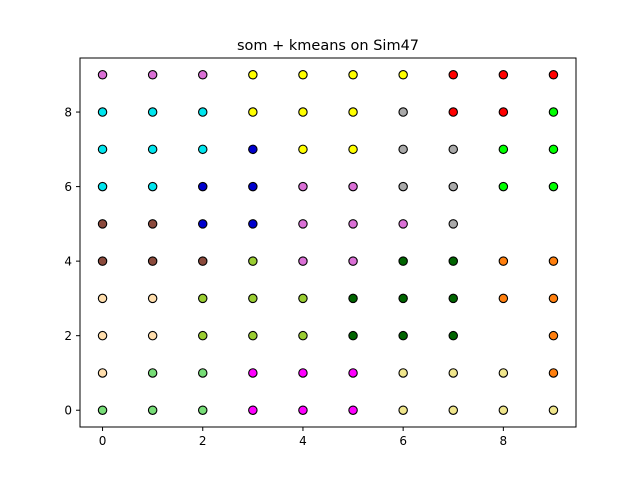 The width and height of the screenshot is (640, 480). I want to click on y-tick-label: 0, so click(68, 411).